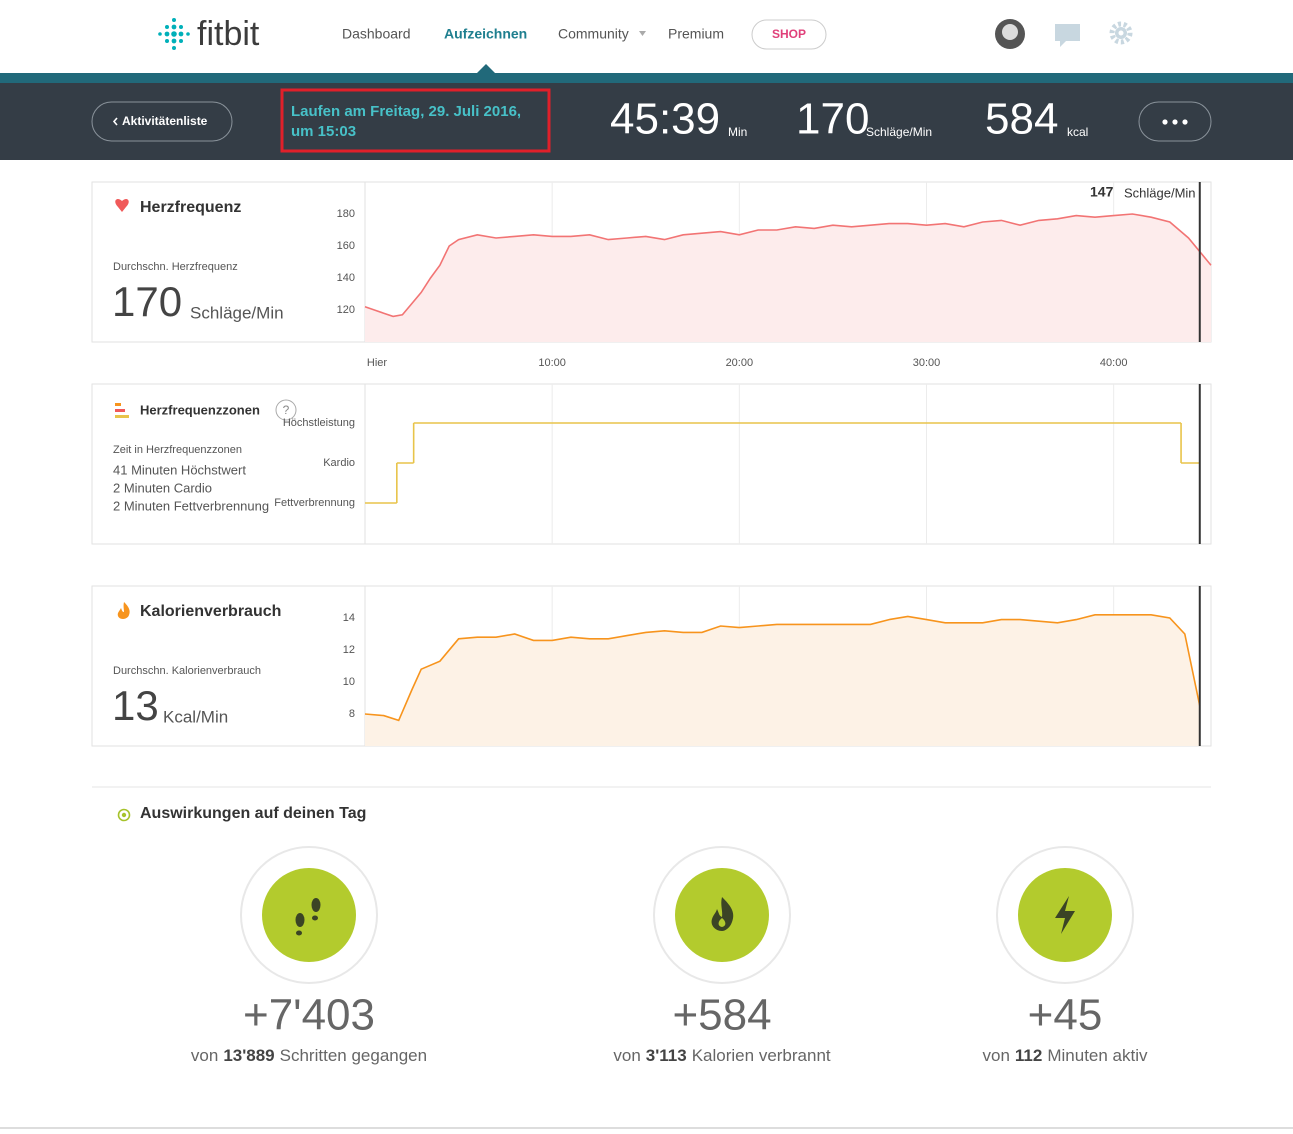 The height and width of the screenshot is (1134, 1293). I want to click on shop-button, so click(789, 34).